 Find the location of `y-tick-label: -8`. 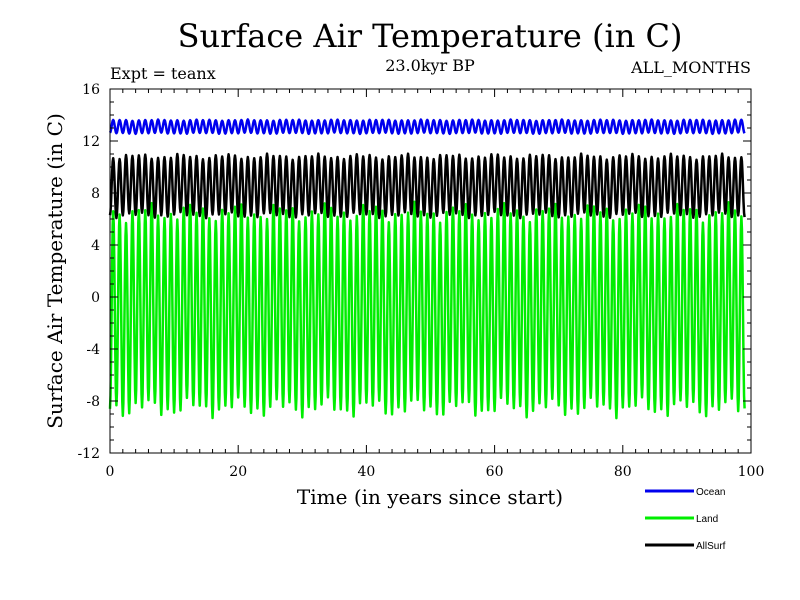

y-tick-label: -8 is located at coordinates (93, 402).